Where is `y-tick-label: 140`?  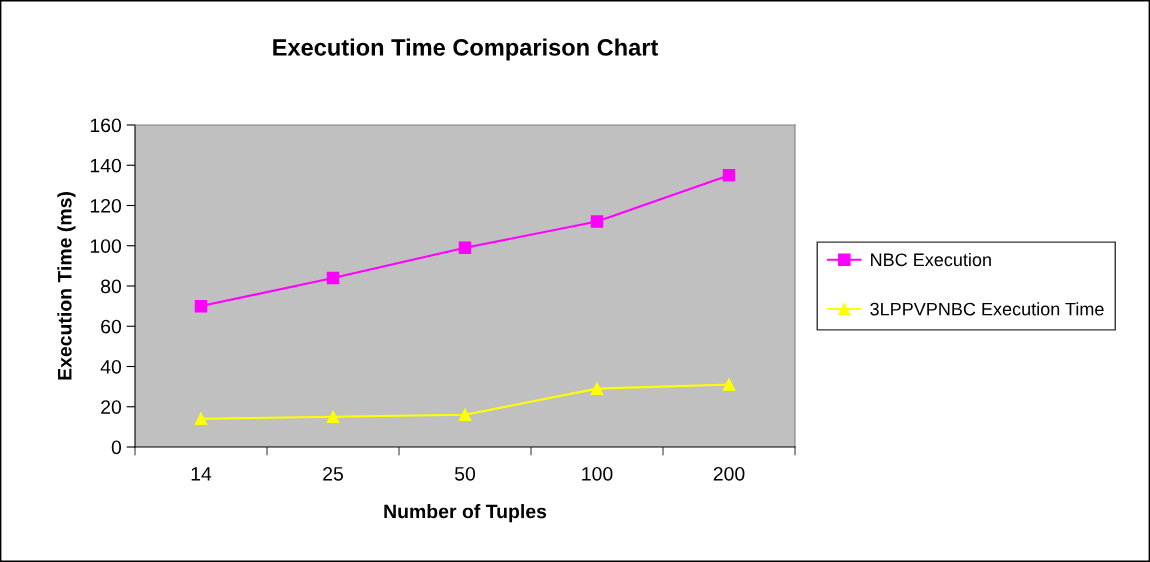 y-tick-label: 140 is located at coordinates (106, 165).